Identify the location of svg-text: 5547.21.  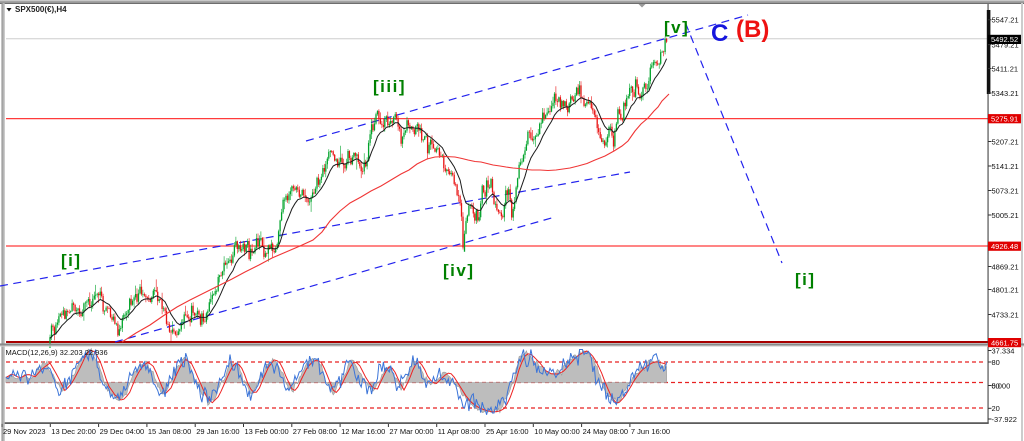
(1005, 20).